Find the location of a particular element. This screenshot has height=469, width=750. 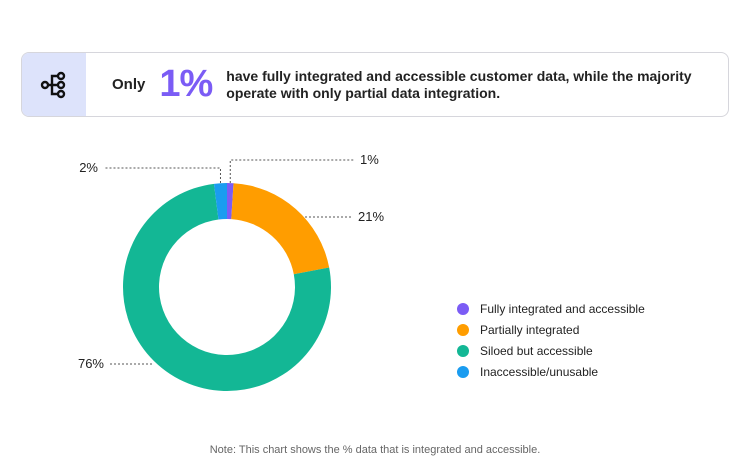

legend-label: Partially integrated is located at coordinates (530, 329).